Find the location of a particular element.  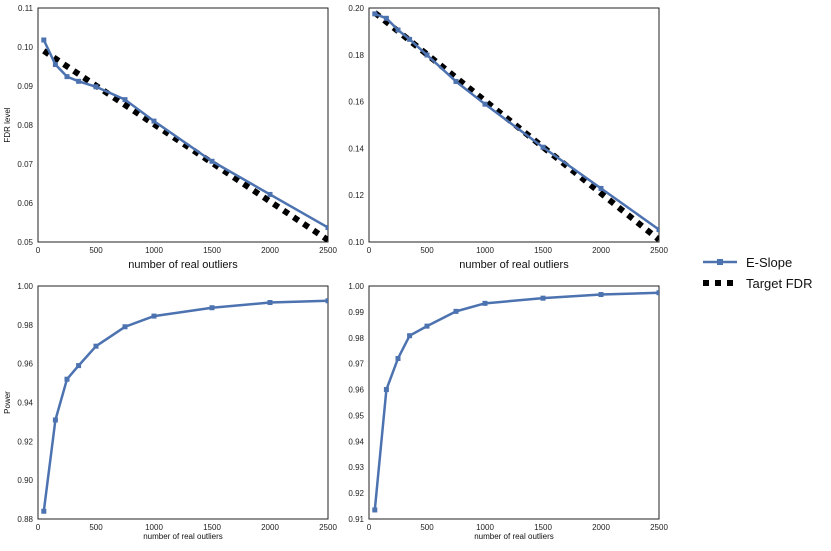

y-tick-label: 0.98 is located at coordinates (356, 338).